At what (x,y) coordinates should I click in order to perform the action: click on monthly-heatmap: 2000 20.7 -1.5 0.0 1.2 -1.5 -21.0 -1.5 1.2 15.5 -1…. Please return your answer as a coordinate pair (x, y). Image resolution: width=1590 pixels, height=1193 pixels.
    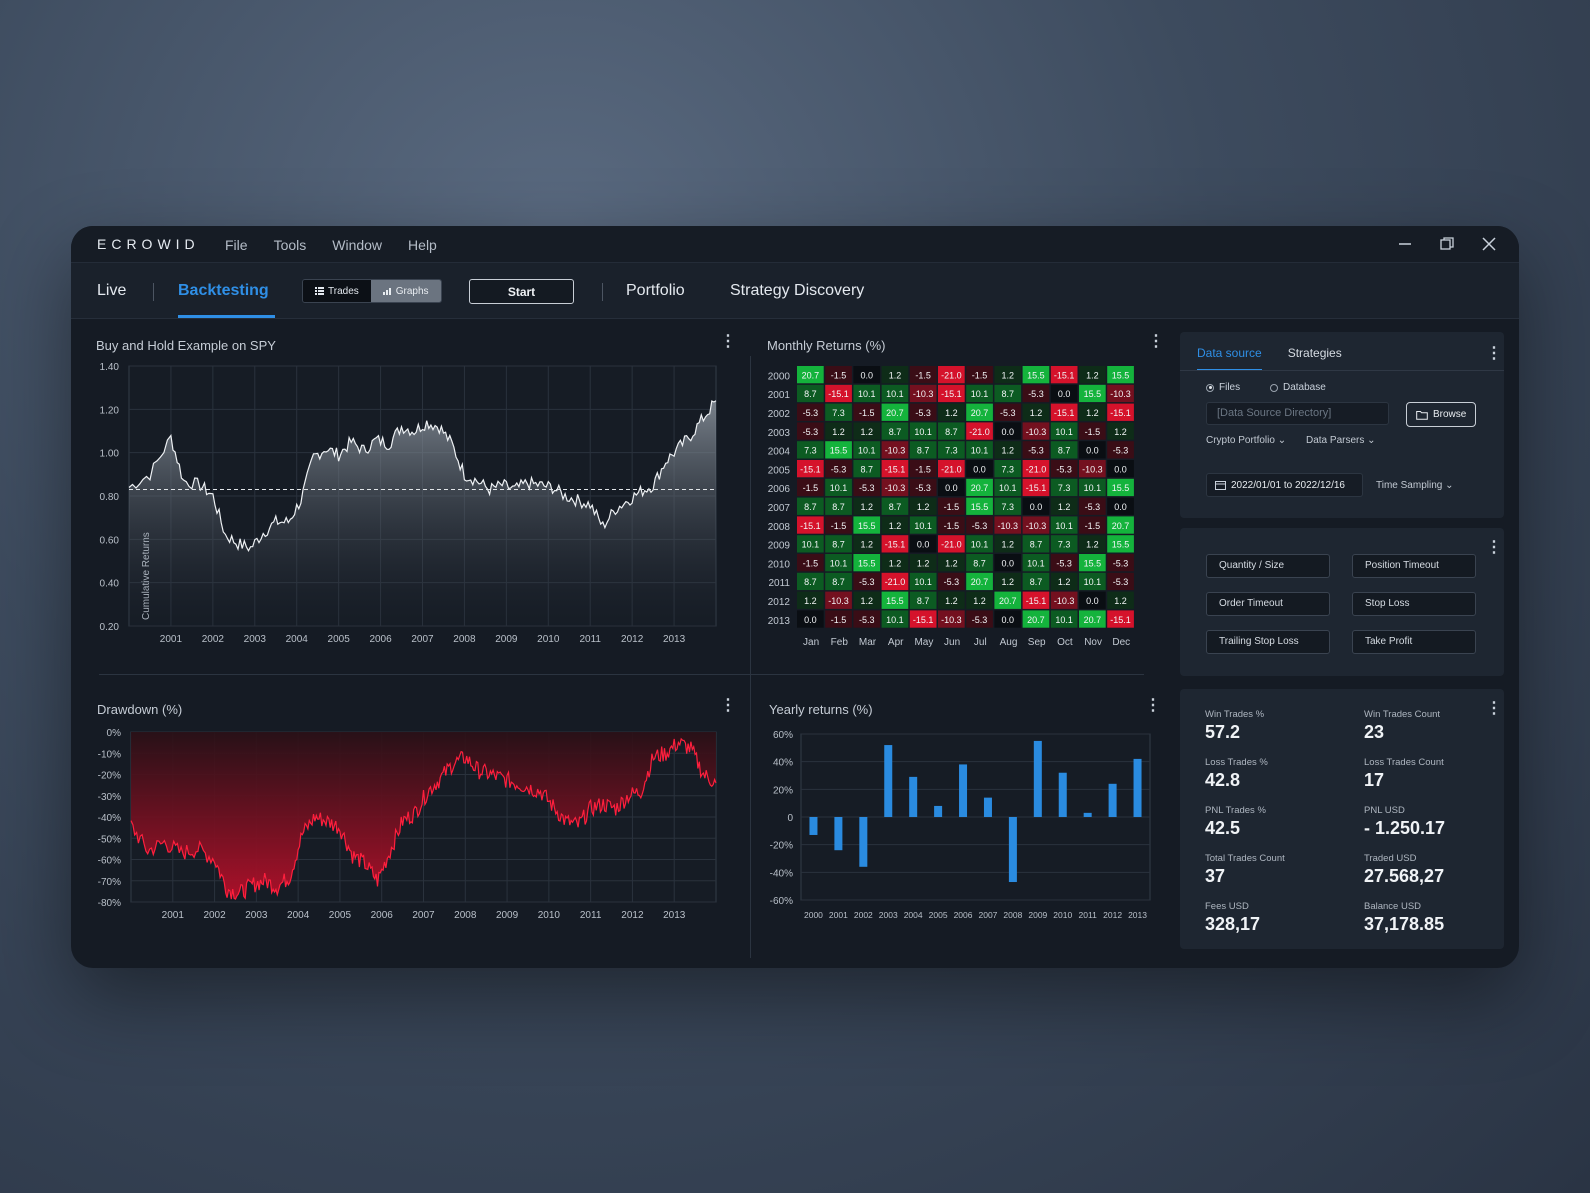
    Looking at the image, I should click on (951, 507).